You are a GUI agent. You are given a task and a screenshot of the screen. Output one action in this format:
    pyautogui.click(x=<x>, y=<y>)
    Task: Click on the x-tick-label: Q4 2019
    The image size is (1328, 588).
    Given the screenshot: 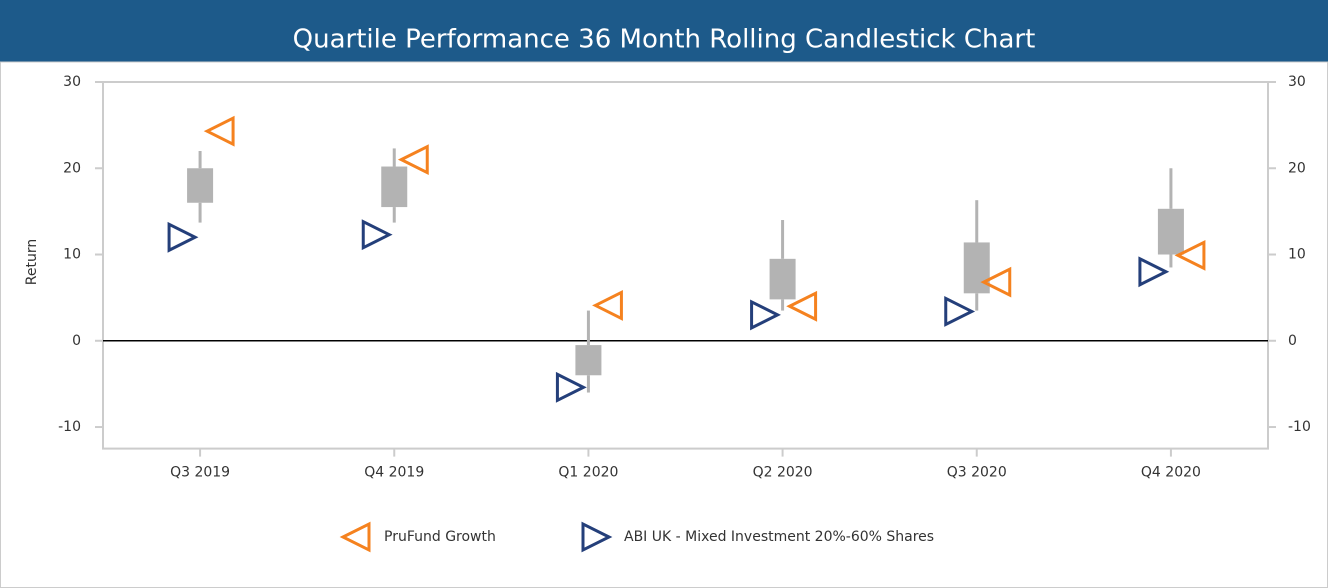 What is the action you would take?
    pyautogui.click(x=394, y=473)
    